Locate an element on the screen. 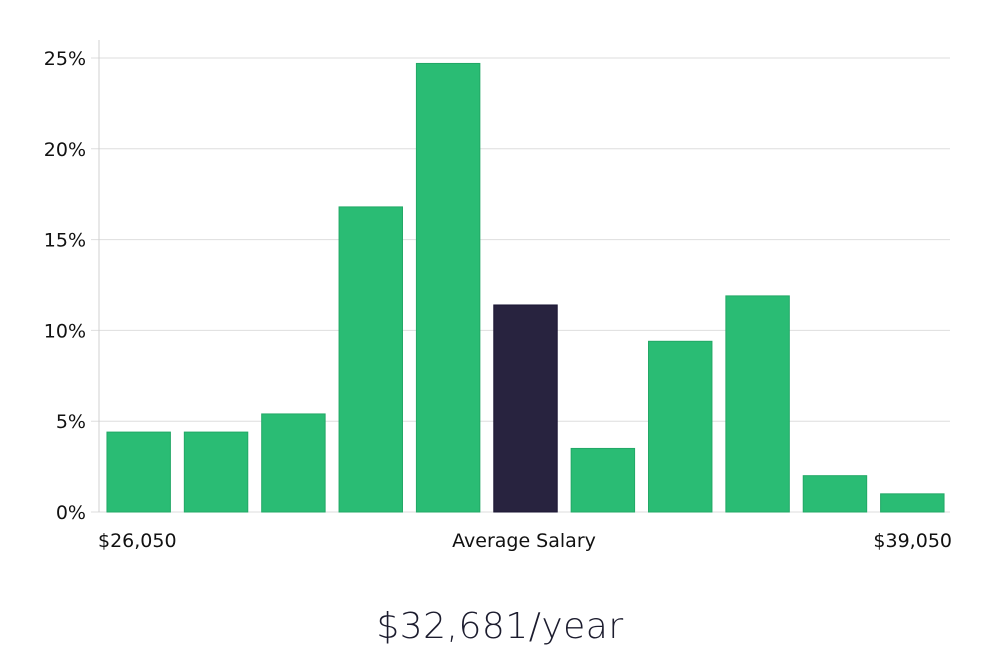 This screenshot has height=660, width=1000. x-left-label: $26,050 is located at coordinates (137, 541).